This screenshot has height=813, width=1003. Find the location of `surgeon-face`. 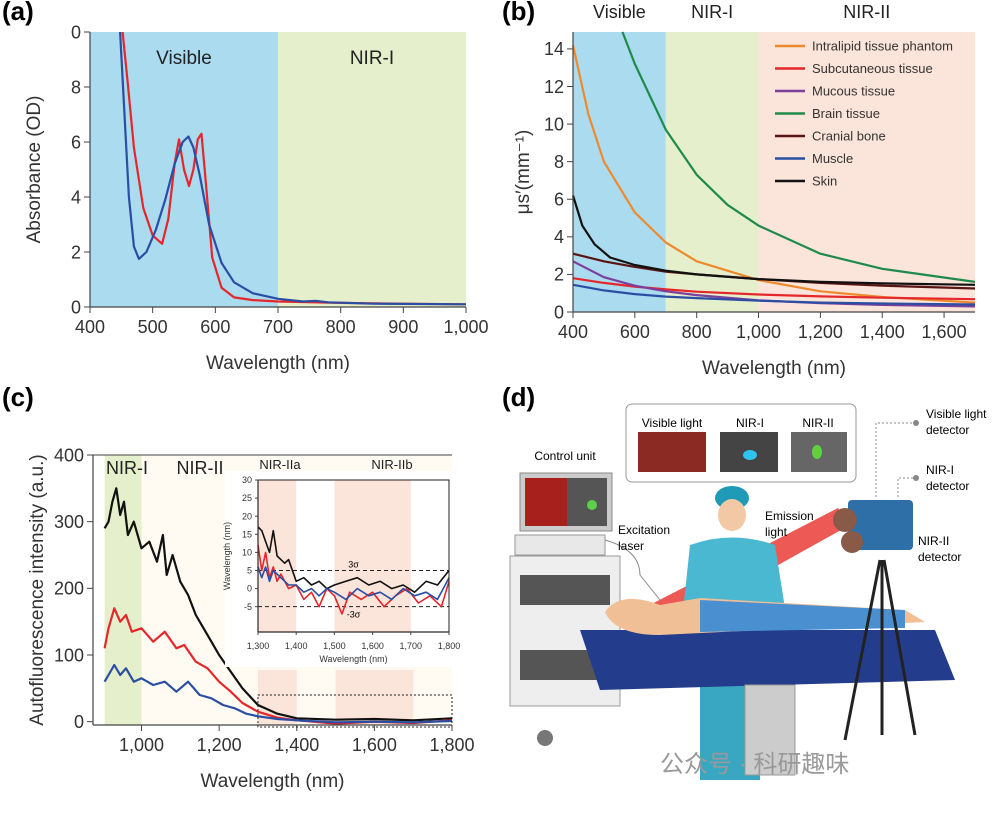

surgeon-face is located at coordinates (732, 515).